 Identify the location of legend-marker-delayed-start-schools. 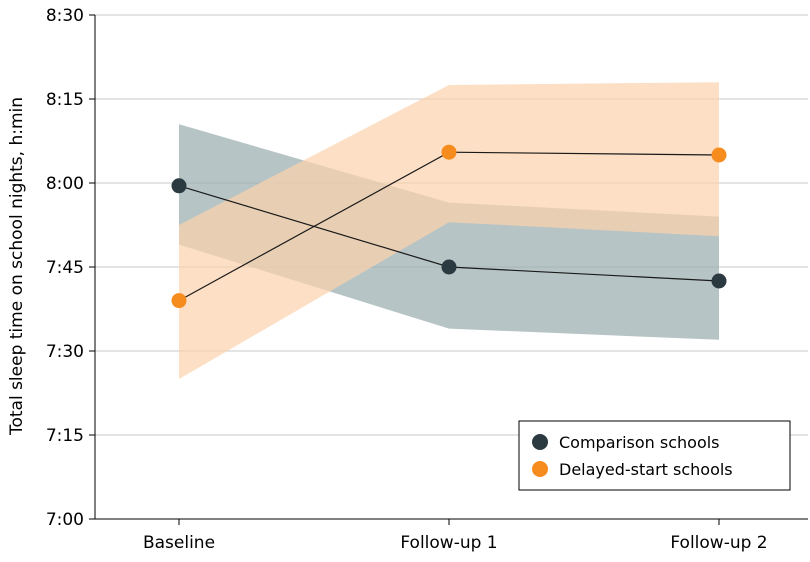
(540, 469).